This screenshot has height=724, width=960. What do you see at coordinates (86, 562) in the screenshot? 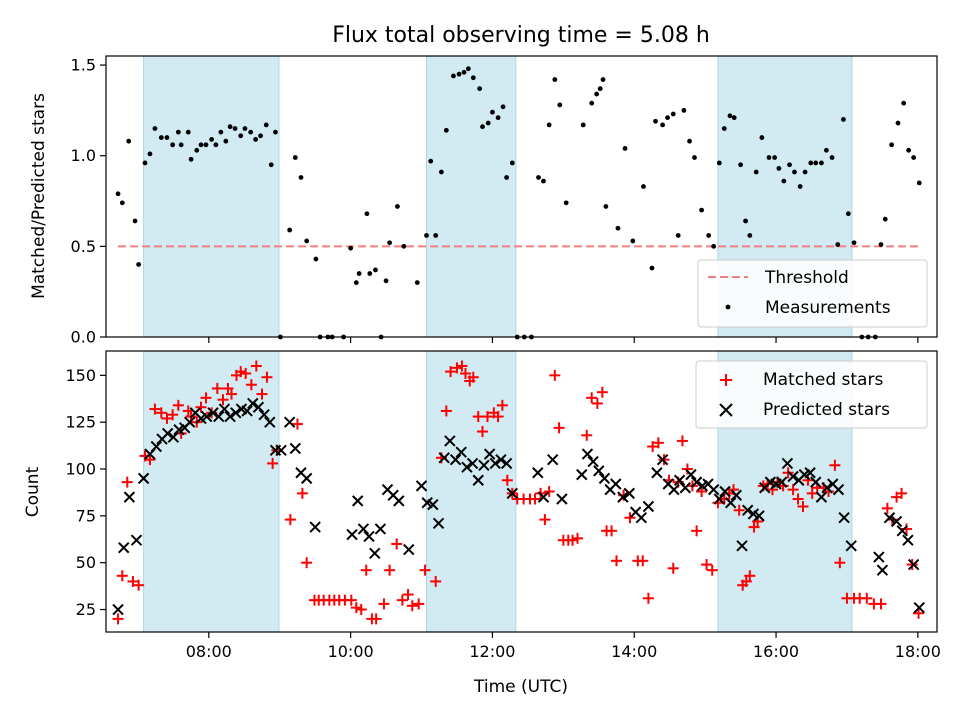
I see `y-tick-label: 50` at bounding box center [86, 562].